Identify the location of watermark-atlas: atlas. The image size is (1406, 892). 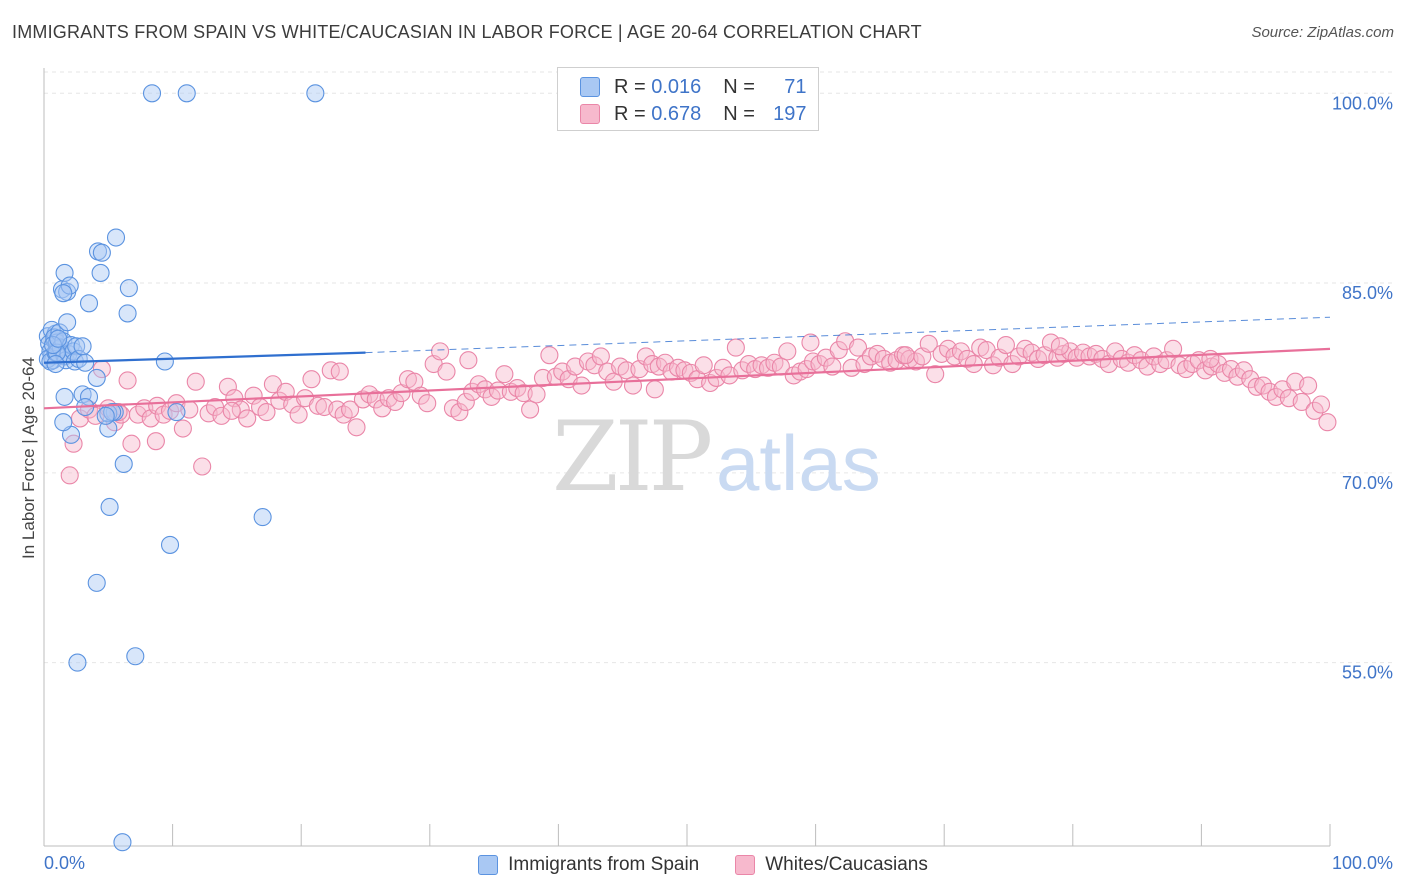
(798, 463).